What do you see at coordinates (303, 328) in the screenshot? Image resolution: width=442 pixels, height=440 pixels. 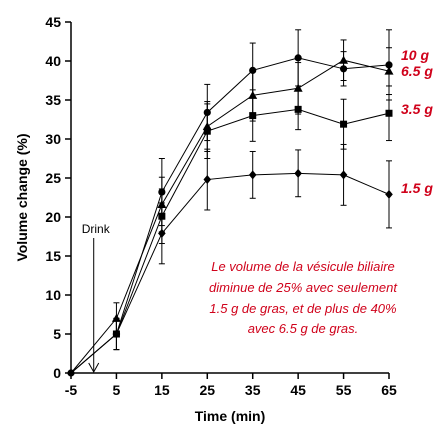 I see `annotation-line-4: avec 6.5 g de gras.` at bounding box center [303, 328].